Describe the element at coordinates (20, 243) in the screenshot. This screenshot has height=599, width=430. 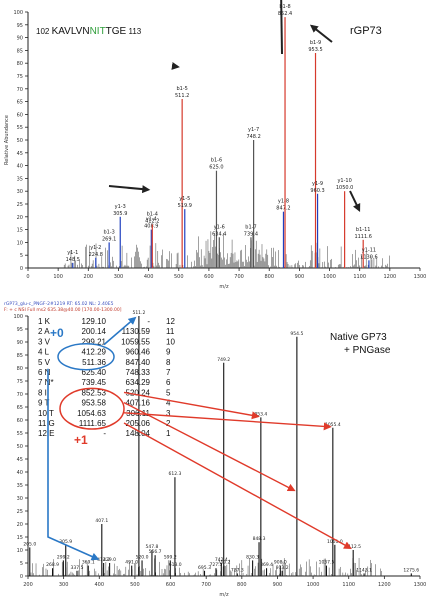
I see `y-tick-label: 10` at that location.